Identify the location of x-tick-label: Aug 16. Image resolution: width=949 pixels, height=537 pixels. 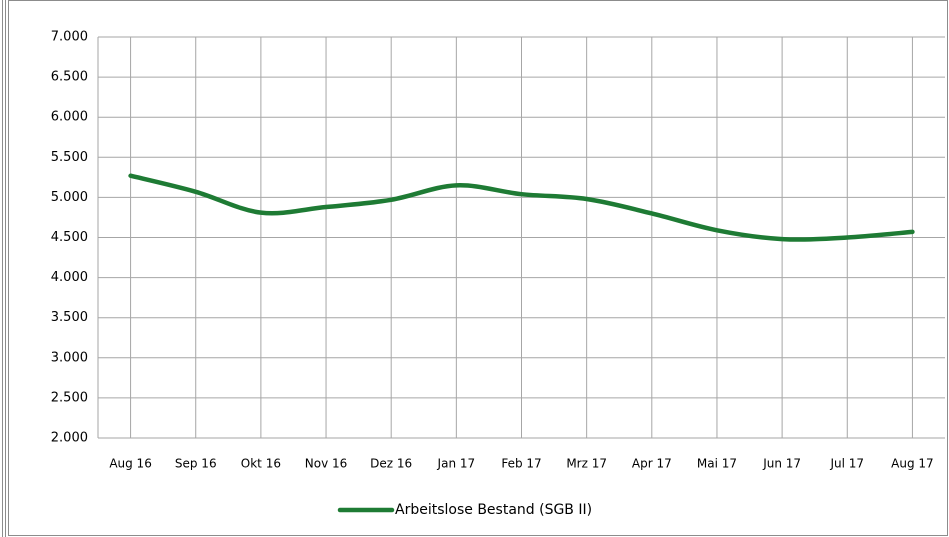
(130, 464).